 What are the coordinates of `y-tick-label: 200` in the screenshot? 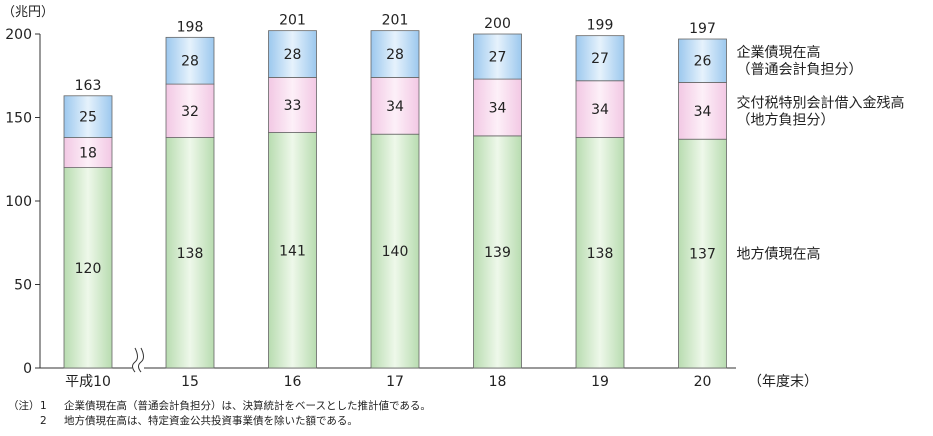 It's located at (18, 35).